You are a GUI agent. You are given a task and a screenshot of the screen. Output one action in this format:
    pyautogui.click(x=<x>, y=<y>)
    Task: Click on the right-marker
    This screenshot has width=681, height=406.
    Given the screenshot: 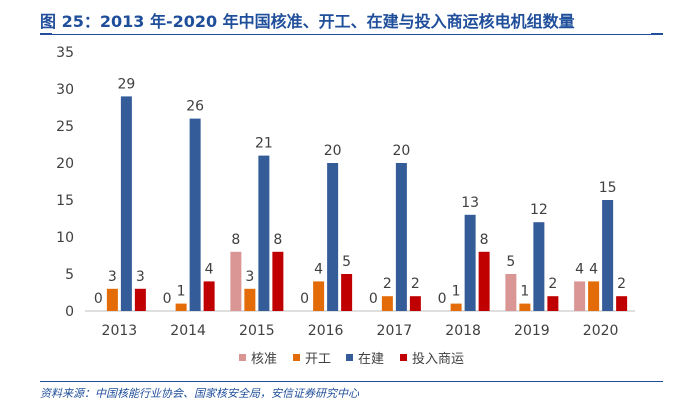 What is the action you would take?
    pyautogui.click(x=657, y=34)
    